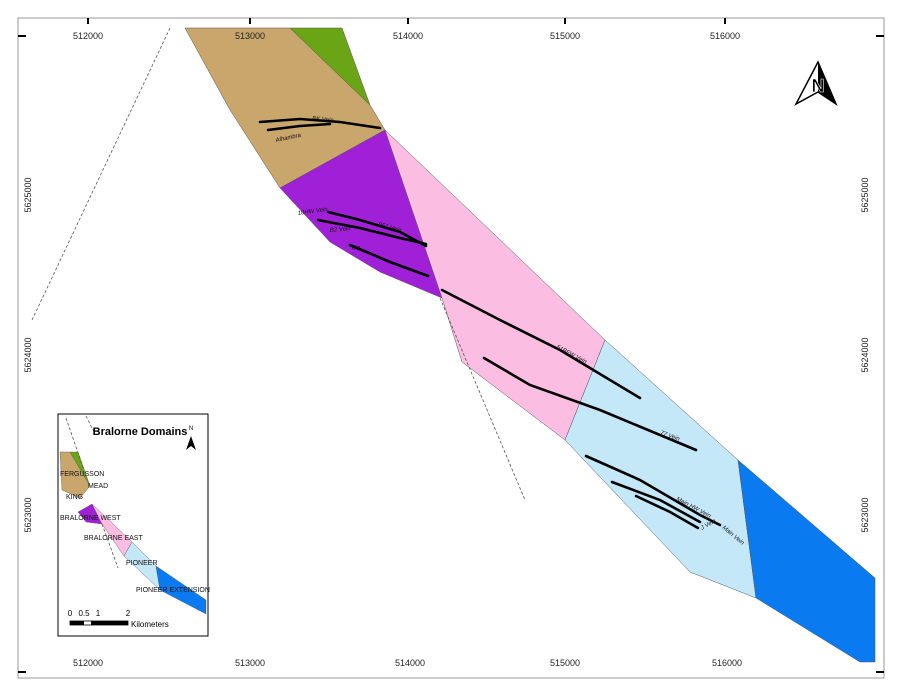 This screenshot has width=900, height=696. What do you see at coordinates (330, 66) in the screenshot?
I see `mead-domain` at bounding box center [330, 66].